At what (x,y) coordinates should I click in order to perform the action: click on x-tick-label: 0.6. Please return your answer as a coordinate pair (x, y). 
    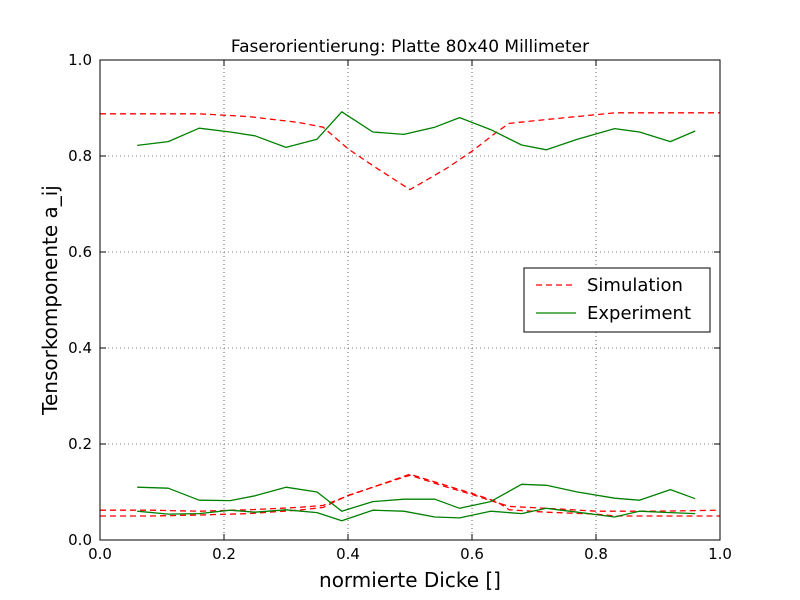
    Looking at the image, I should click on (472, 554).